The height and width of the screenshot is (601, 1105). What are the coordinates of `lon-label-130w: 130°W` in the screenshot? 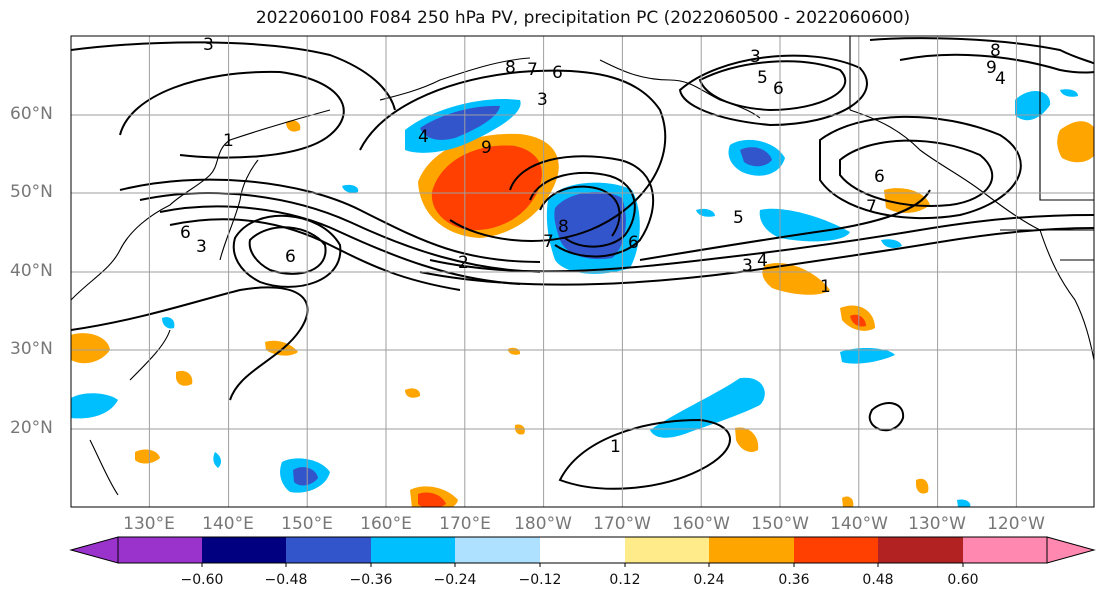 It's located at (937, 524).